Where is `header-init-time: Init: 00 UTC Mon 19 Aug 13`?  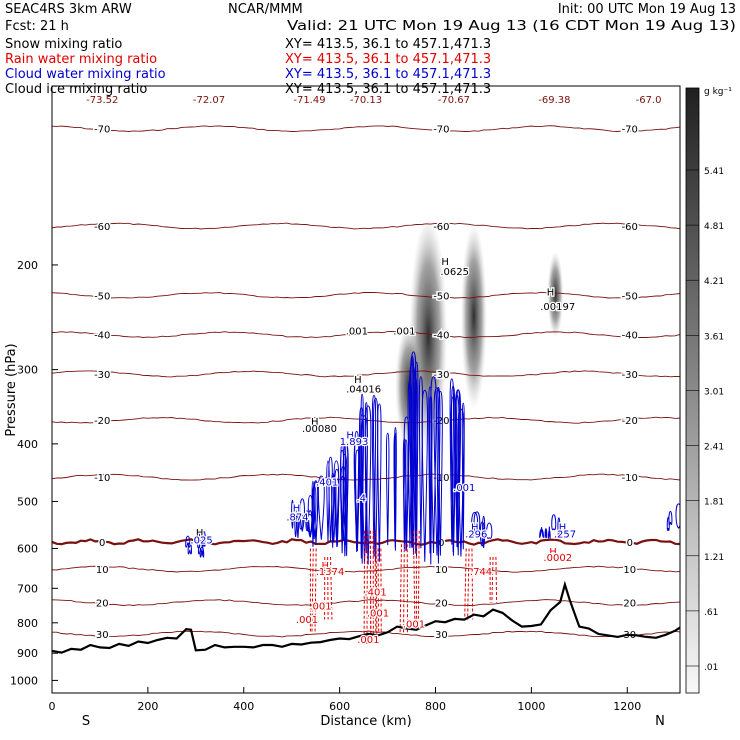
header-init-time: Init: 00 UTC Mon 19 Aug 13 is located at coordinates (647, 9).